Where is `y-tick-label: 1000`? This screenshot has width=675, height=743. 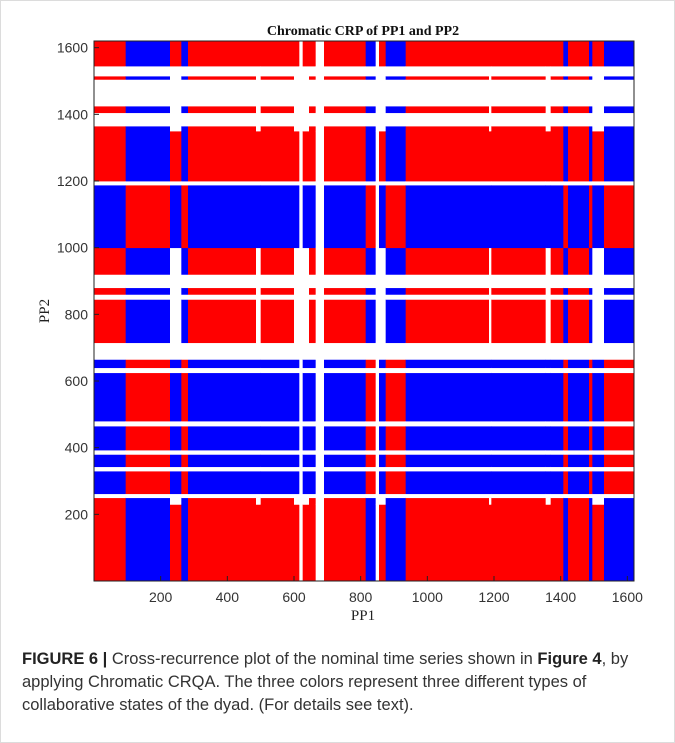 y-tick-label: 1000 is located at coordinates (72, 248).